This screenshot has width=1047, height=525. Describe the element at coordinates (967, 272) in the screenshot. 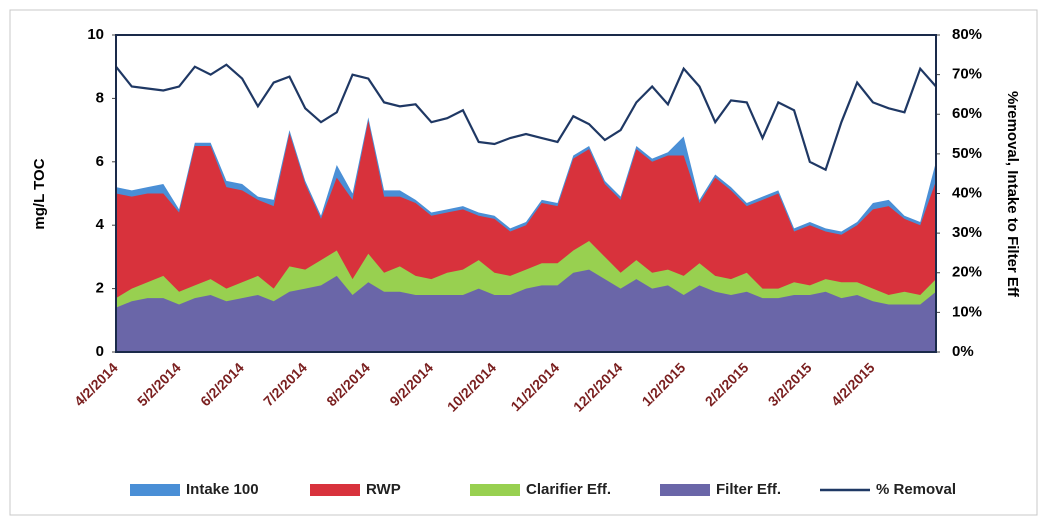

I see `y2-tick-label: 20%` at that location.